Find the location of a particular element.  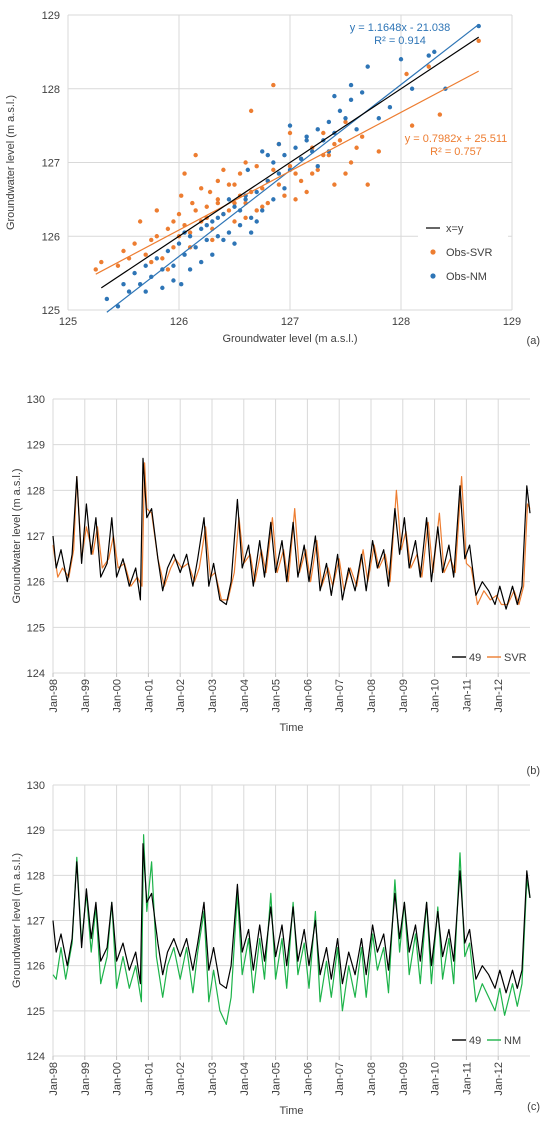

x-tick-label: Jan-12 is located at coordinates (499, 696).